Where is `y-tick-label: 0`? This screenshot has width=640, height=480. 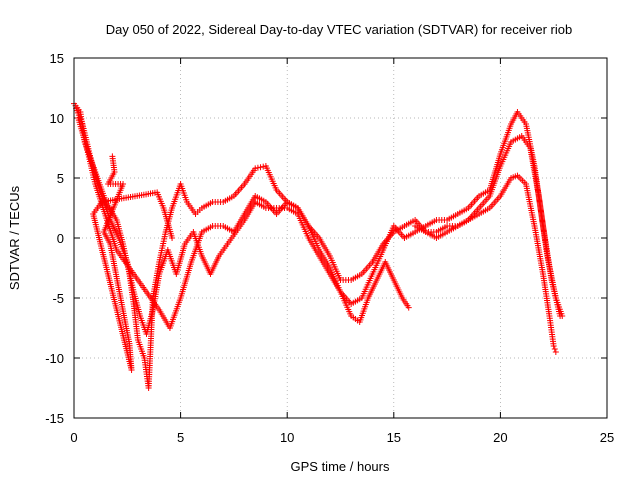 y-tick-label: 0 is located at coordinates (60, 238).